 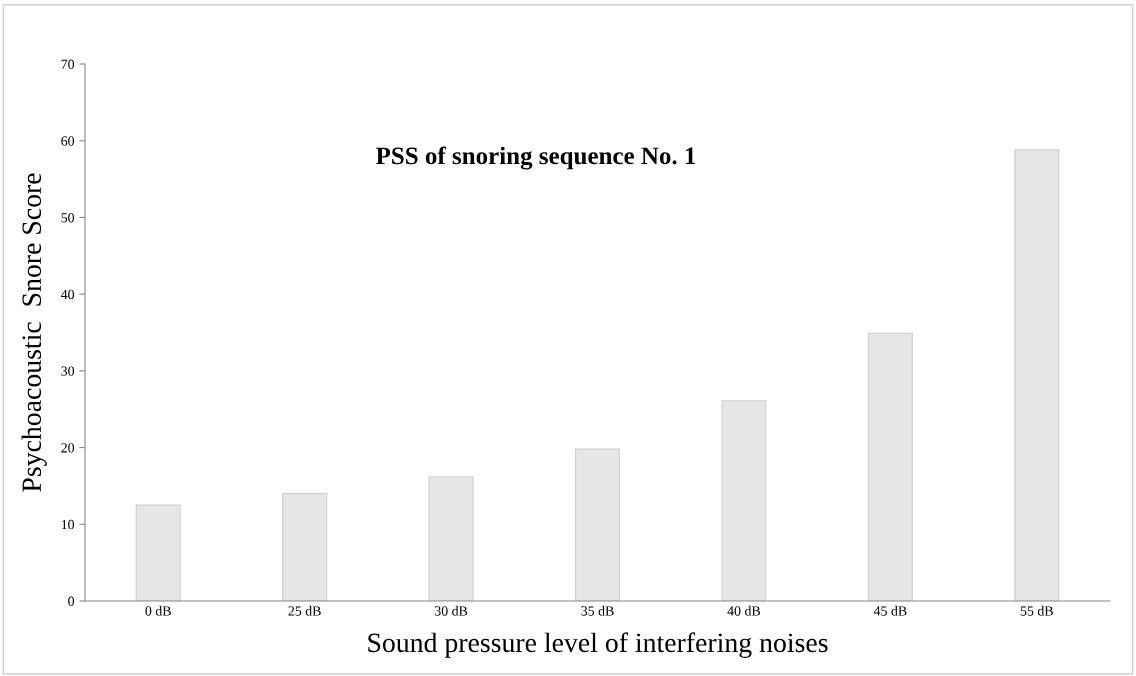 What do you see at coordinates (304, 610) in the screenshot?
I see `x-tick-label: 25 dB` at bounding box center [304, 610].